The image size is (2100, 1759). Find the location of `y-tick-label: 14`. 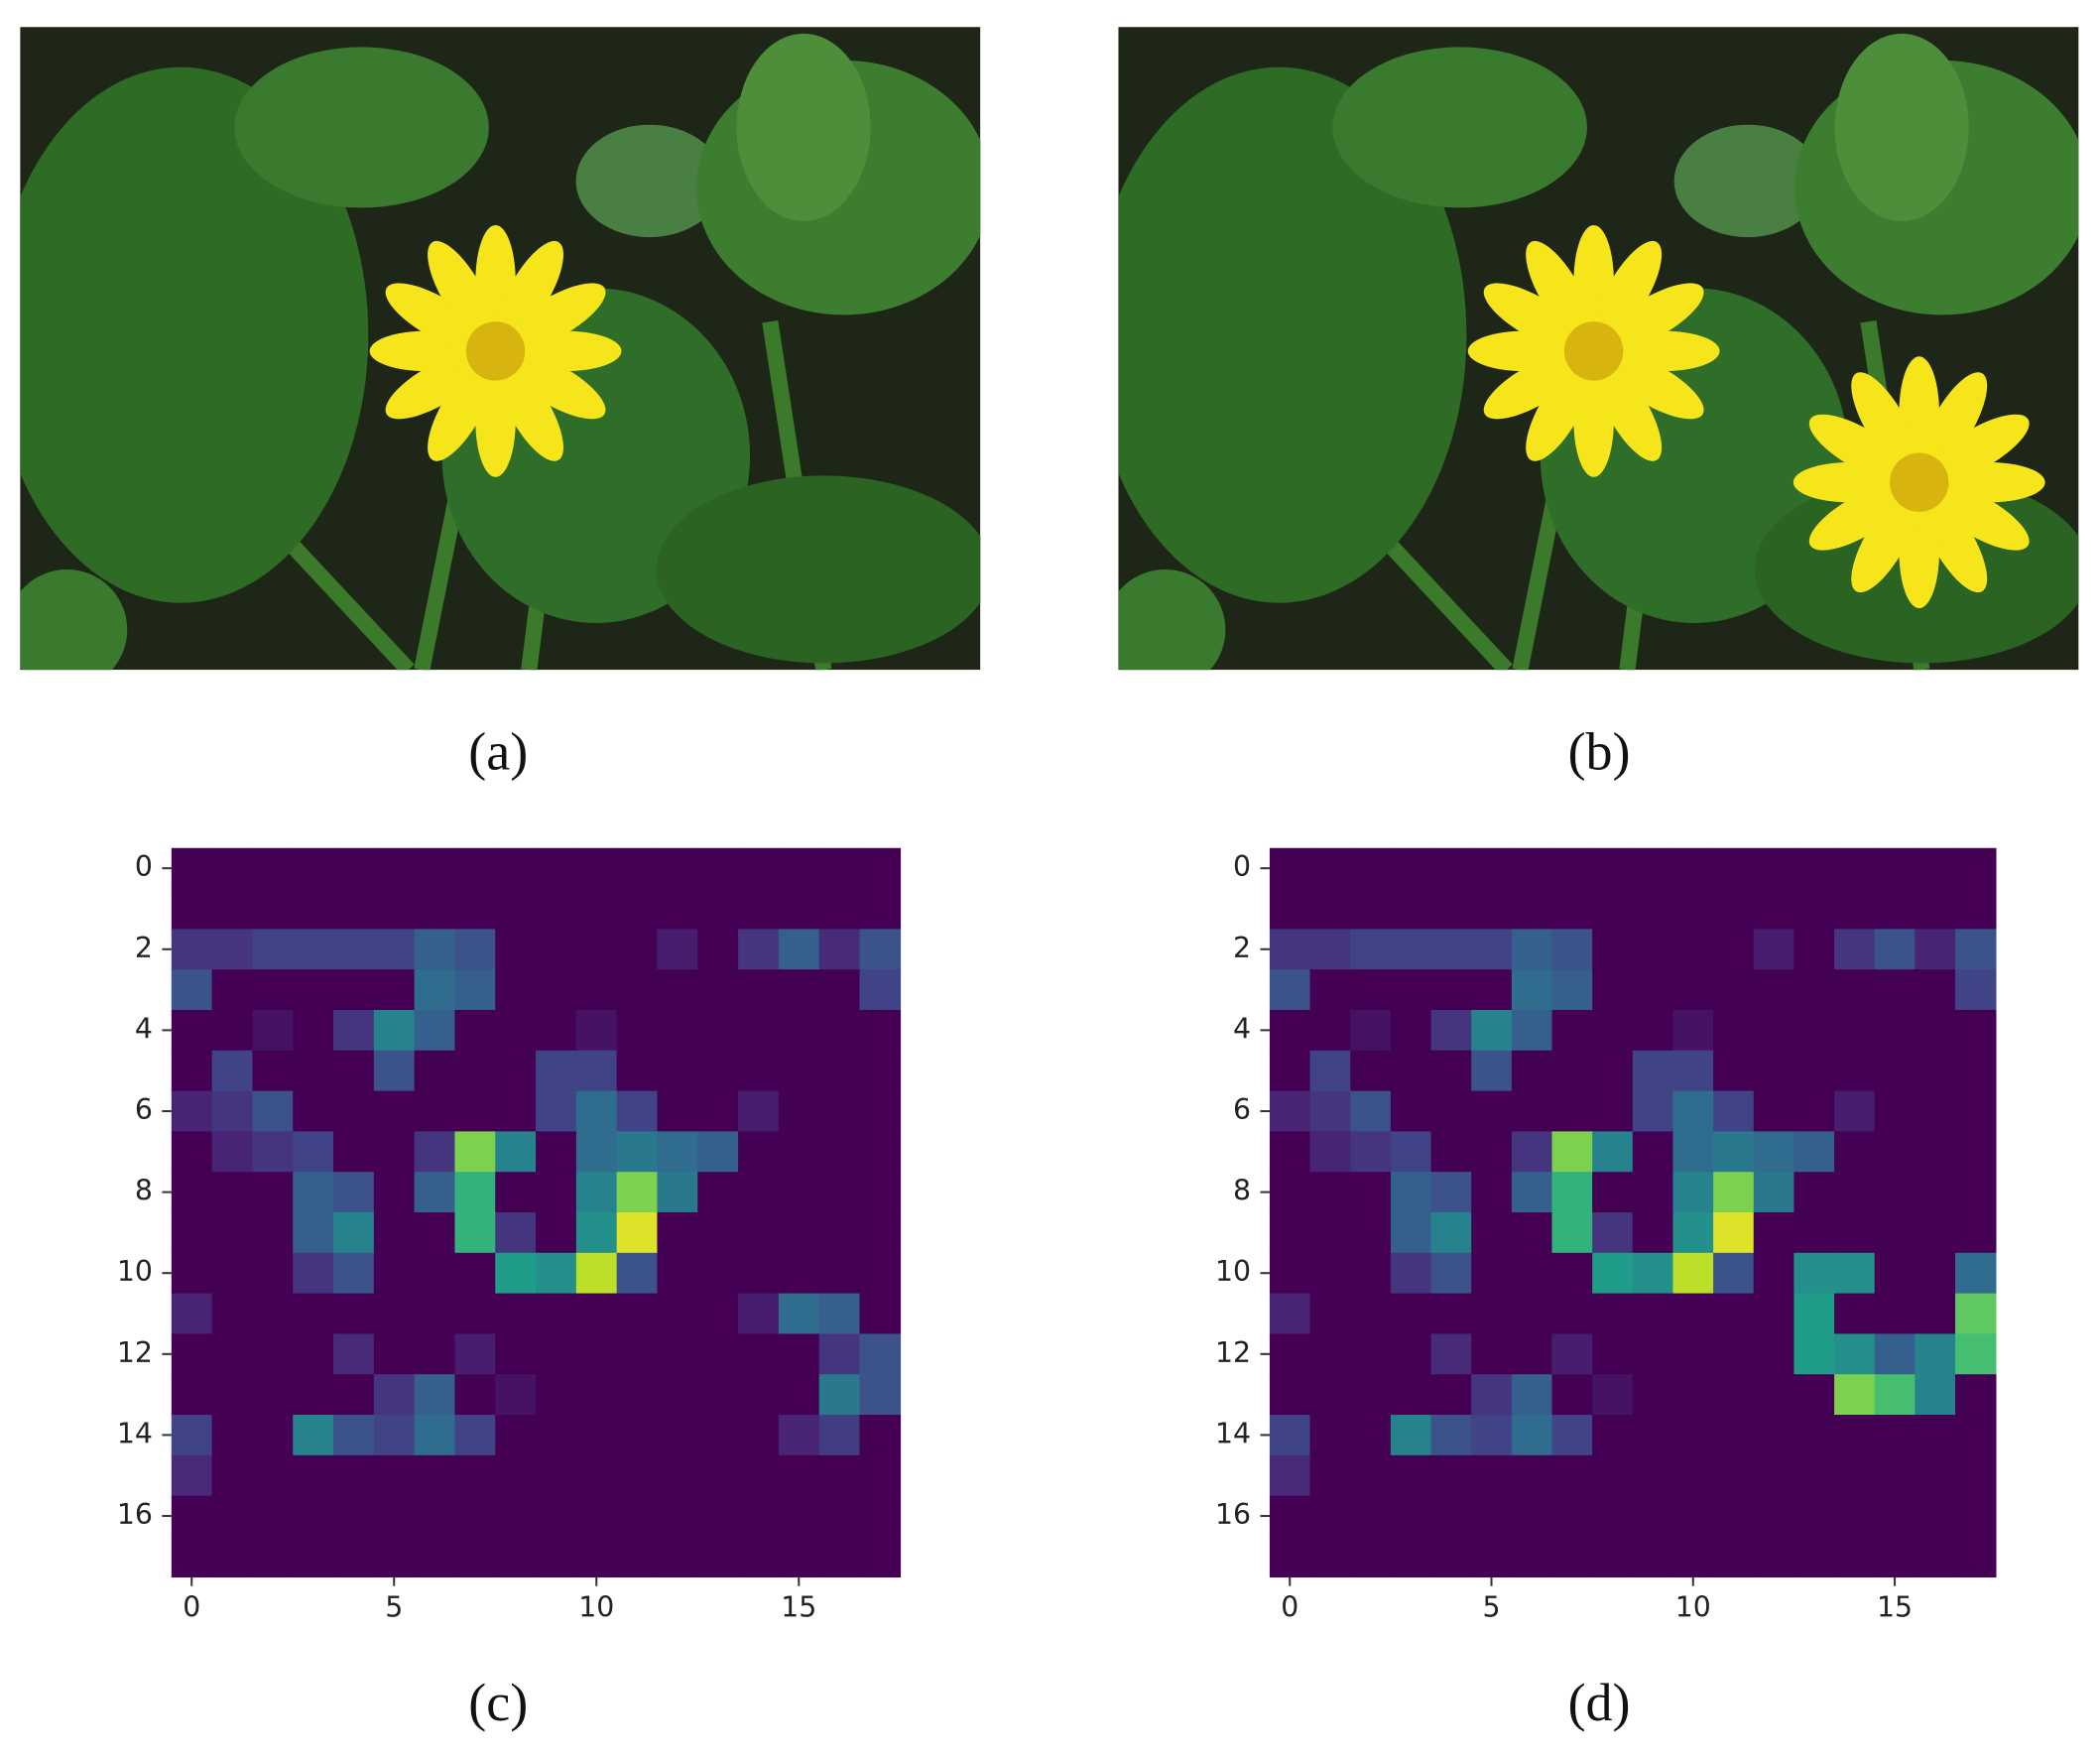

y-tick-label: 14 is located at coordinates (1233, 1433).